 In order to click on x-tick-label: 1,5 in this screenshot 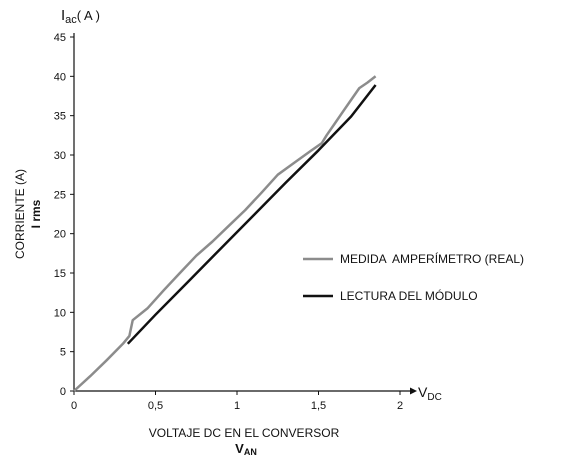, I will do `click(318, 406)`.